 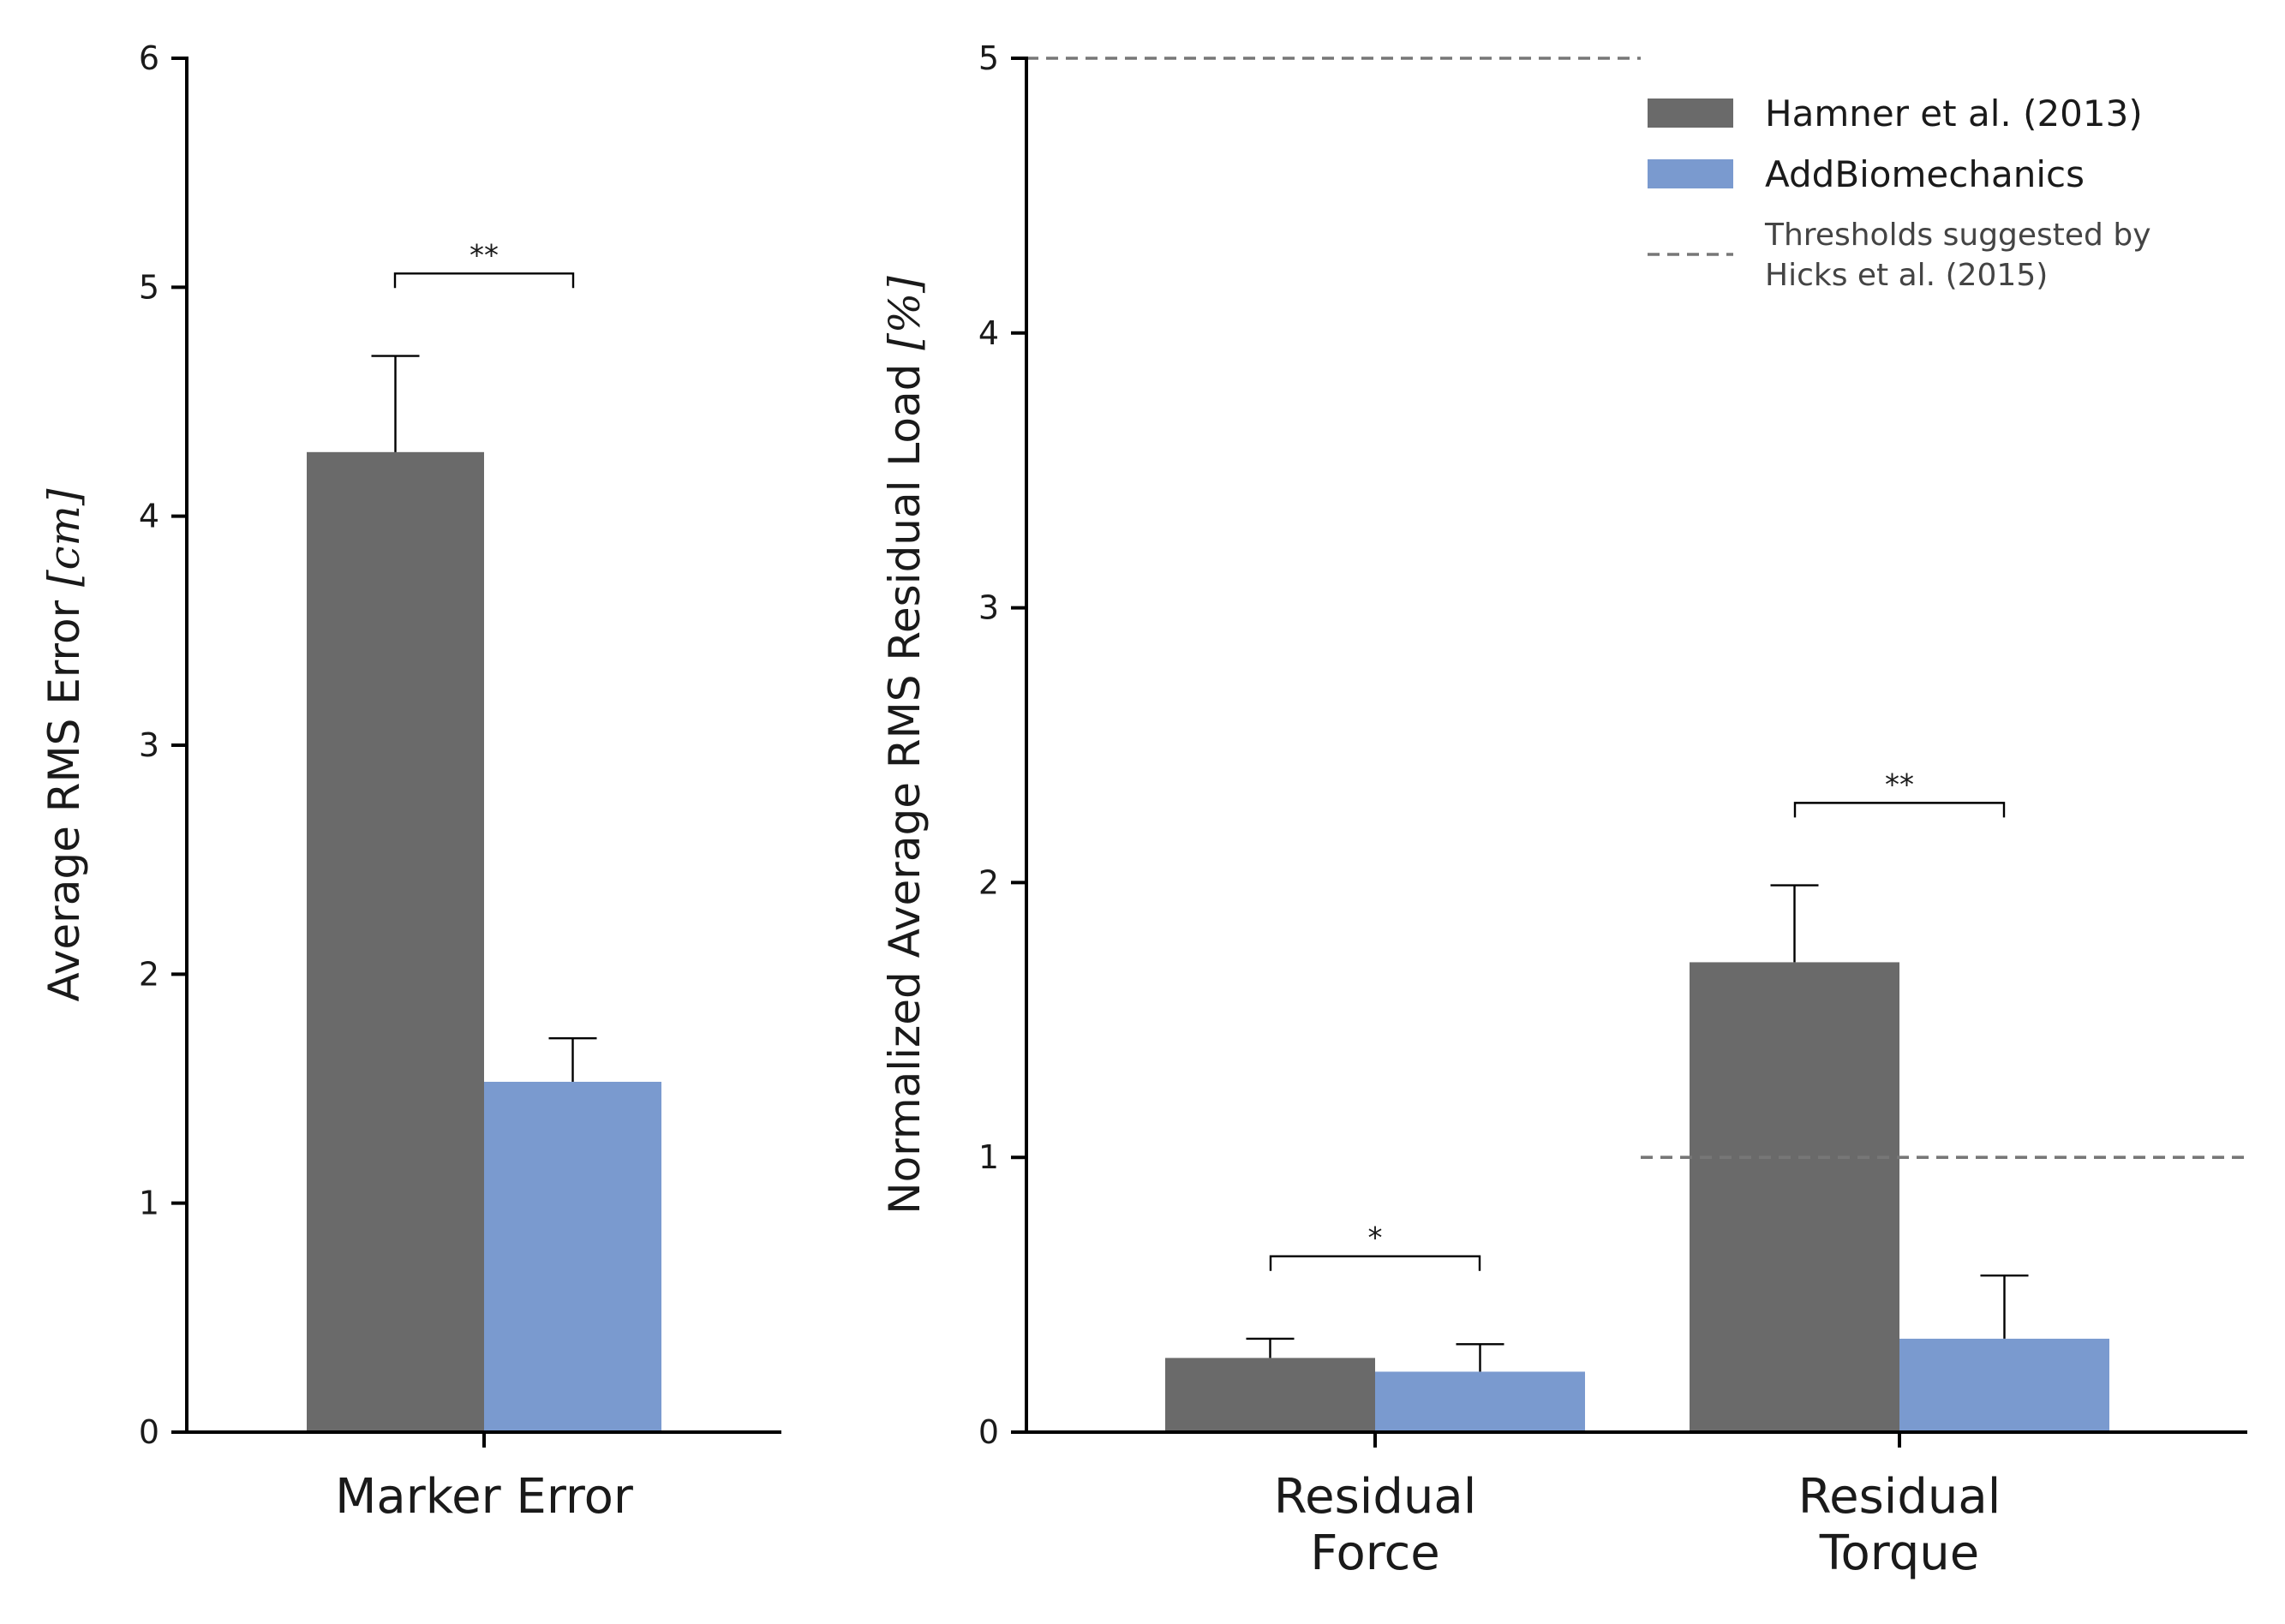 I want to click on y-axis-label: Normalized Average RMS Residual Load [%], so click(x=905, y=745).